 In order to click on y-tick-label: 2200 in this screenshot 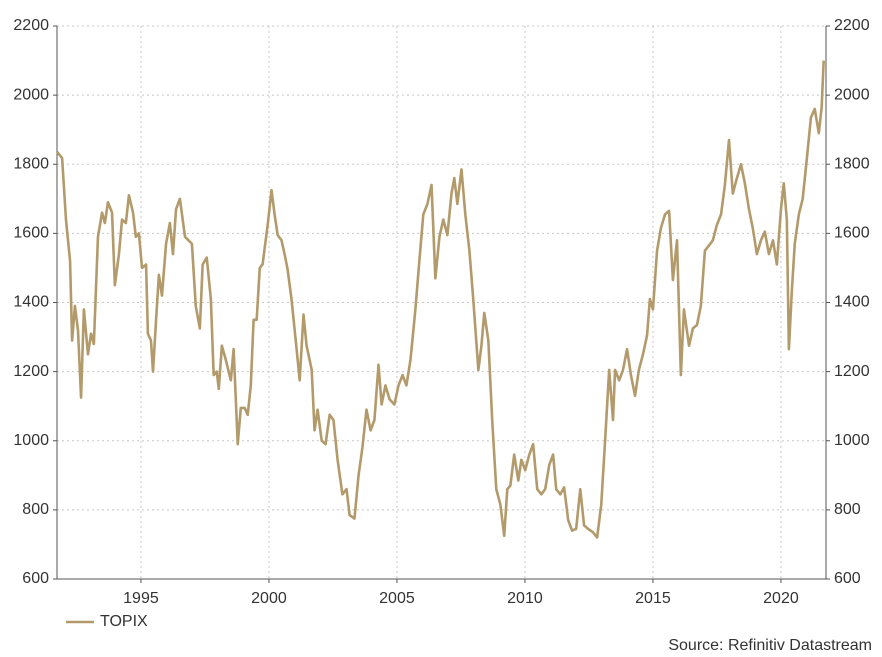, I will do `click(31, 25)`.